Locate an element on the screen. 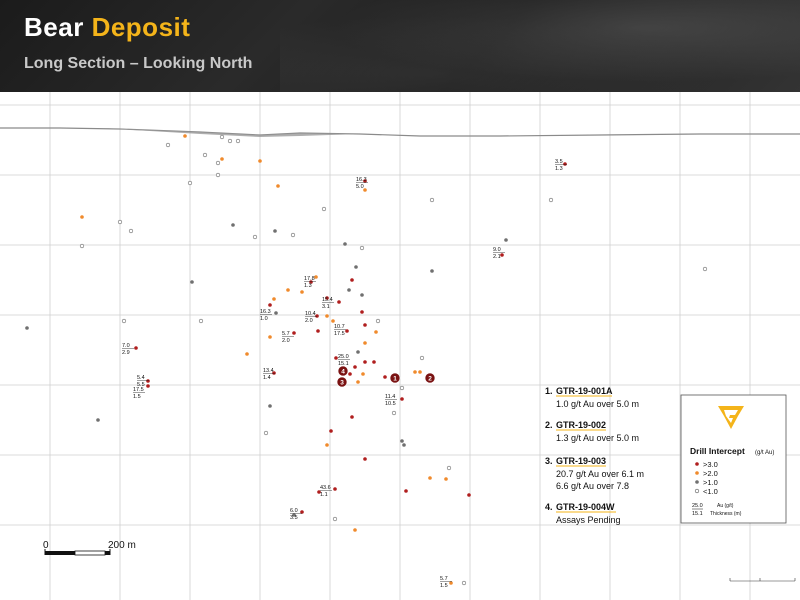 This screenshot has width=800, height=600. intercept-thickness-label: 1.4 is located at coordinates (267, 378).